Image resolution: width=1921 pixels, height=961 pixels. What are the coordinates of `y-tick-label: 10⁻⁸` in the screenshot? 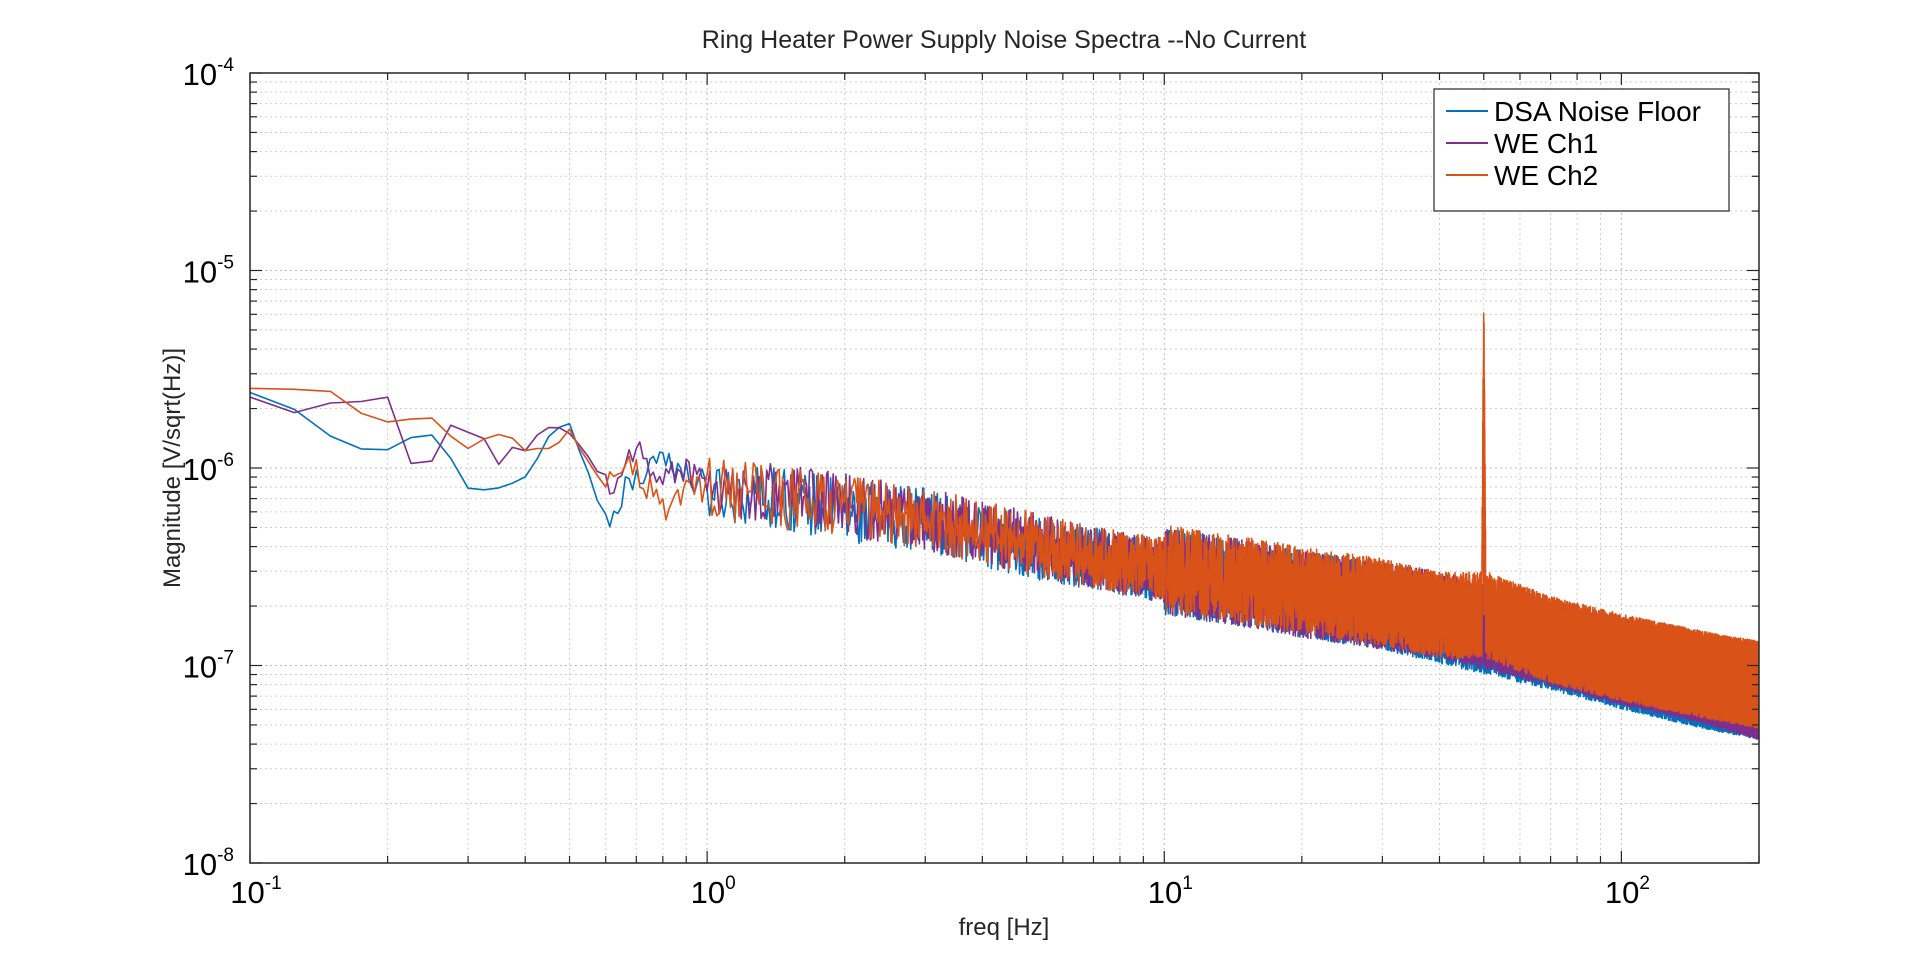 It's located at (208, 863).